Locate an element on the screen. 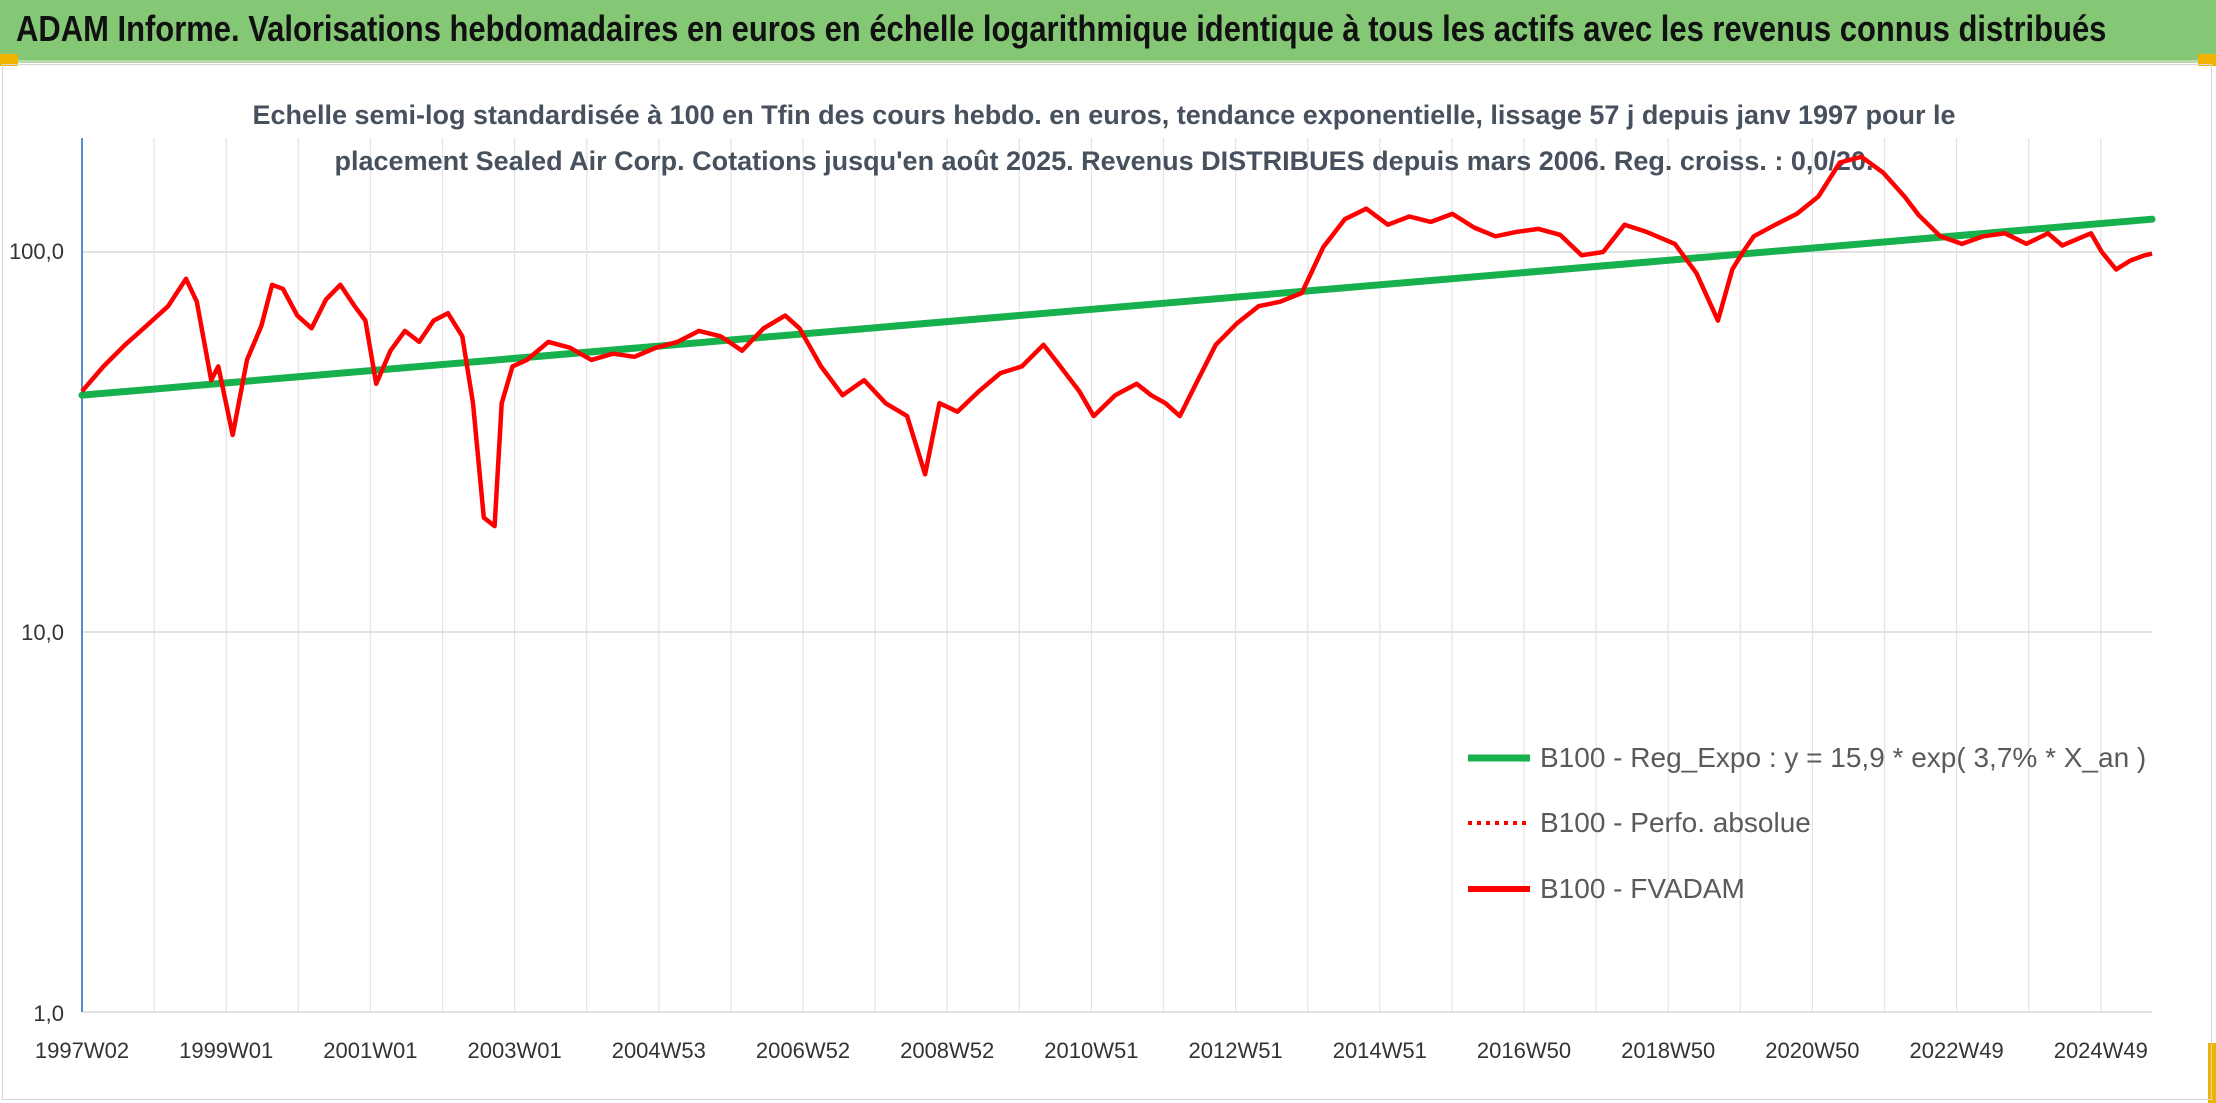 The image size is (2216, 1103). x-tick-label: 1999W01 is located at coordinates (226, 1050).